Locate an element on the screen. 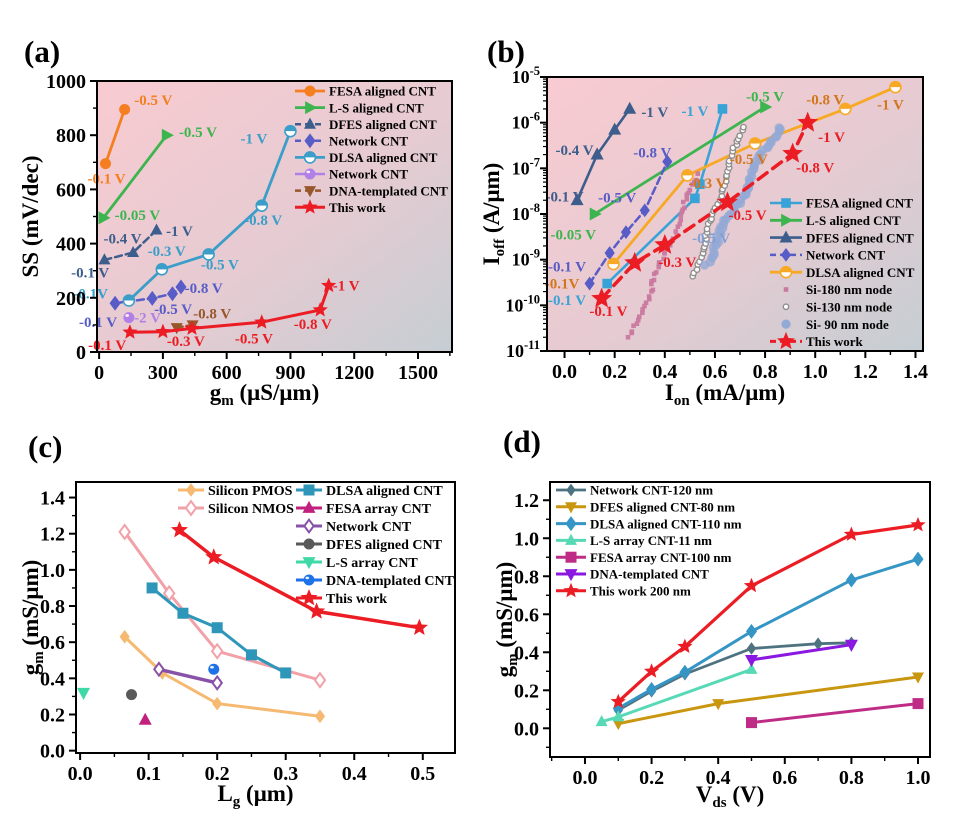 Image resolution: width=968 pixels, height=826 pixels. svg-text: 200 is located at coordinates (71, 299).